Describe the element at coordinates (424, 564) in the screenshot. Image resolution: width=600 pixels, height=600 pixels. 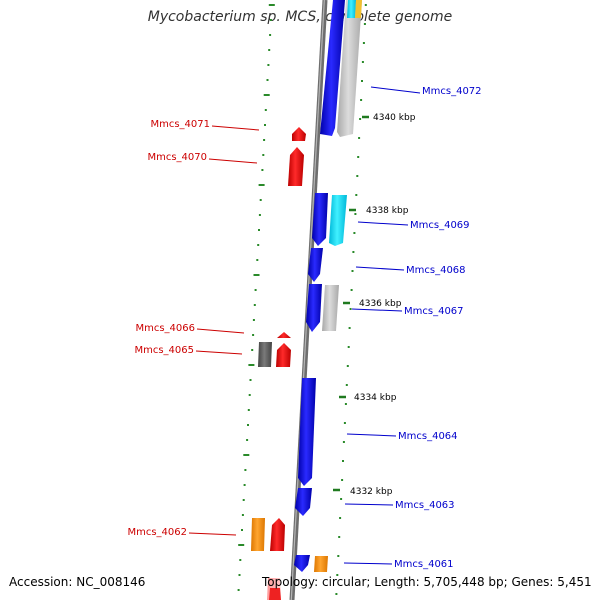
I see `gene-label-forward: Mmcs_4061` at that location.